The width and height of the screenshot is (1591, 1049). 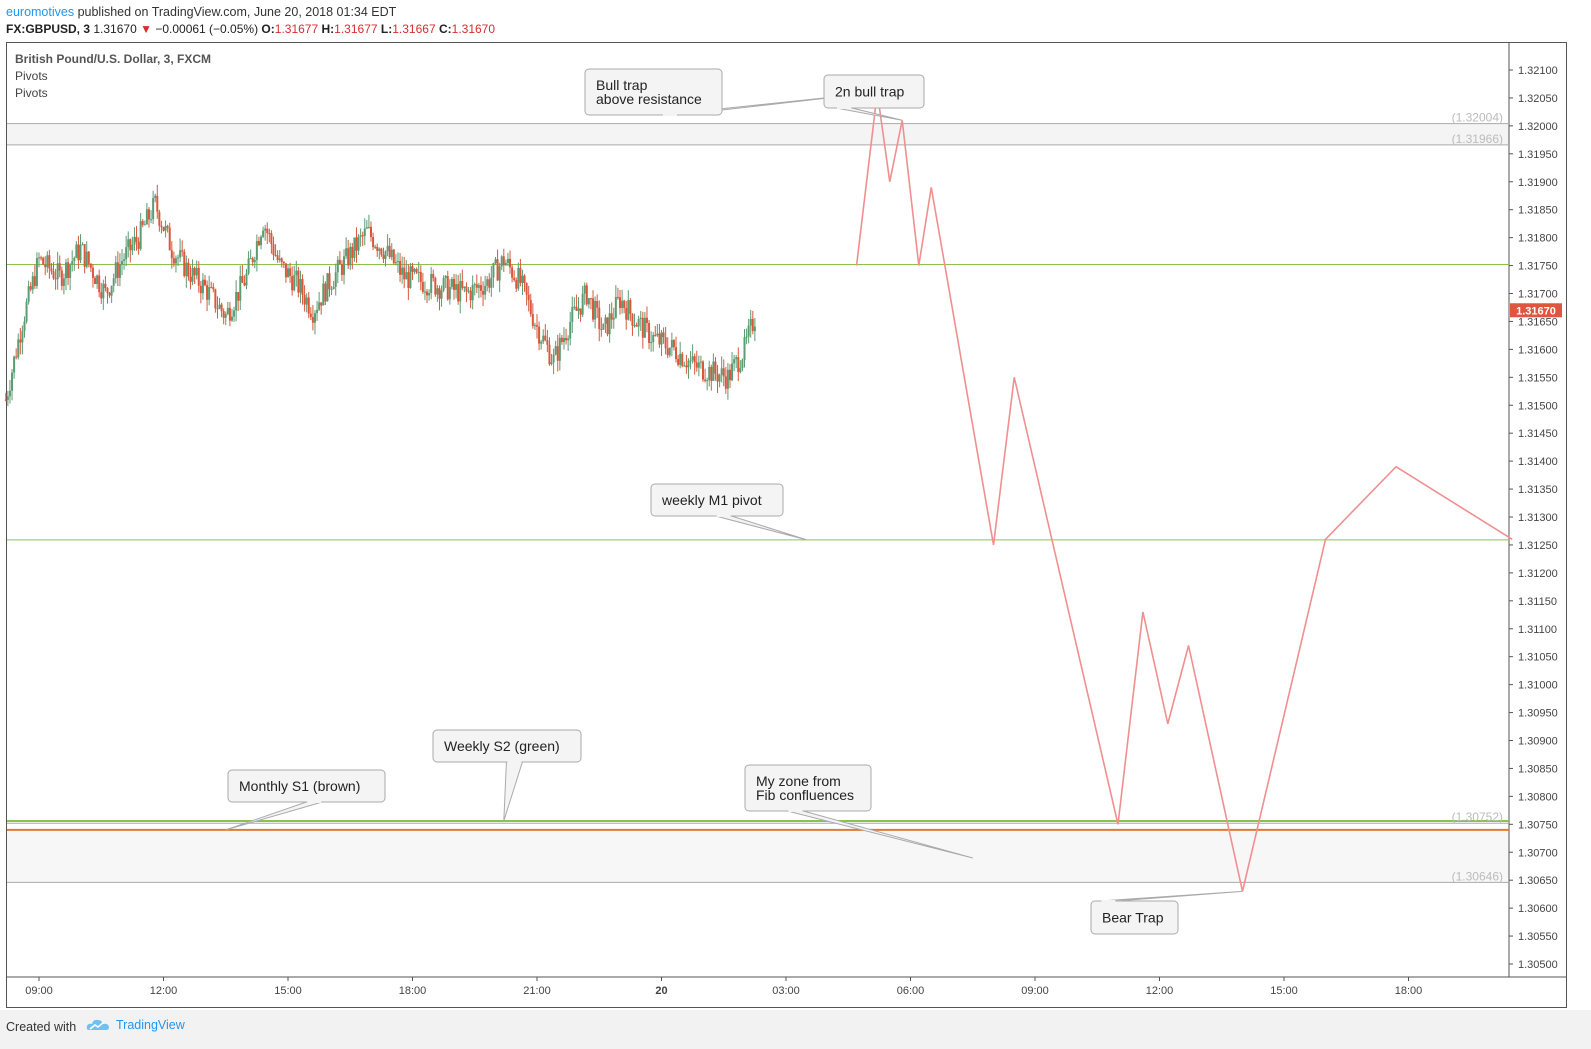 I want to click on y-tick-label: 1.31800, so click(x=1538, y=239).